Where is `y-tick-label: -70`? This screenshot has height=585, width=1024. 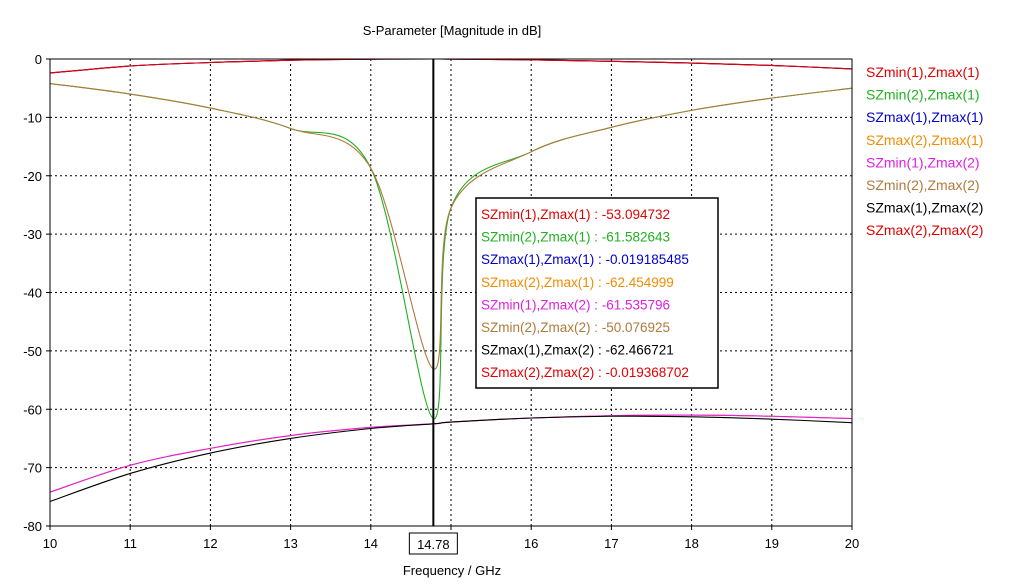
y-tick-label: -70 is located at coordinates (32, 468).